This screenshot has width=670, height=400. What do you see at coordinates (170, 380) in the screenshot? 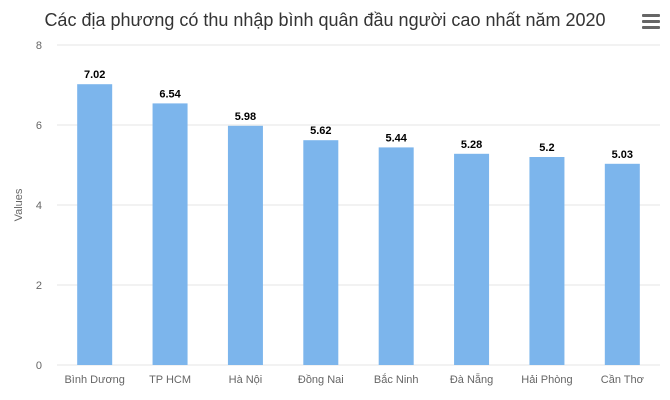
I see `x-tick-label: TP HCM` at bounding box center [170, 380].